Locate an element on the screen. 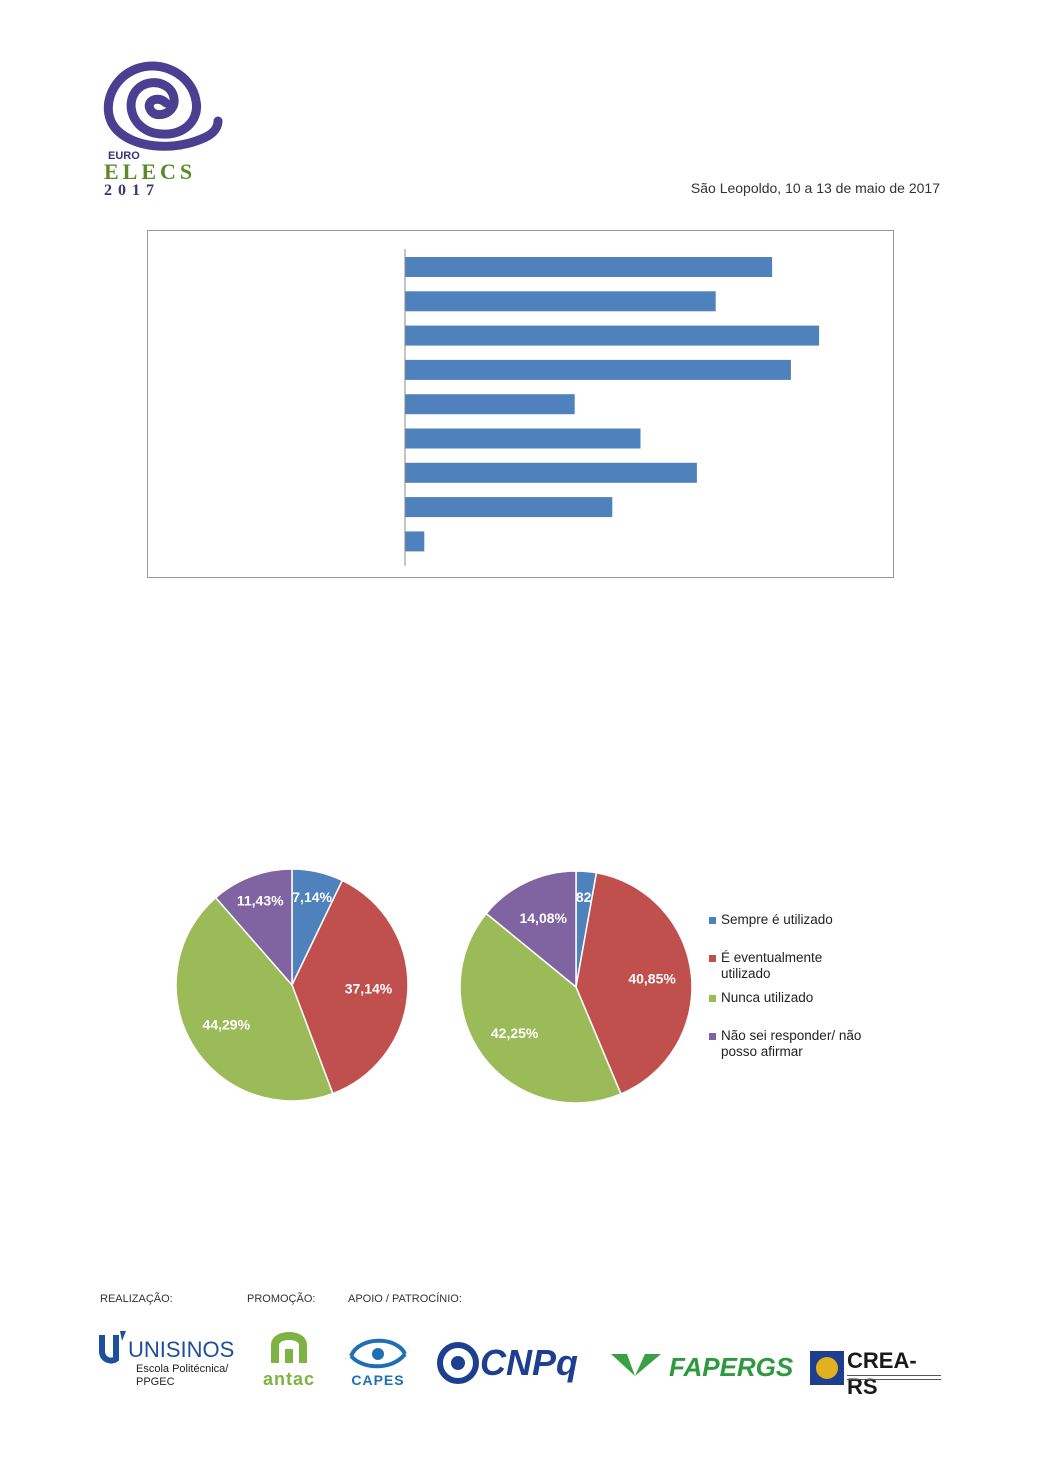  antac-logo: antac is located at coordinates (289, 1357).